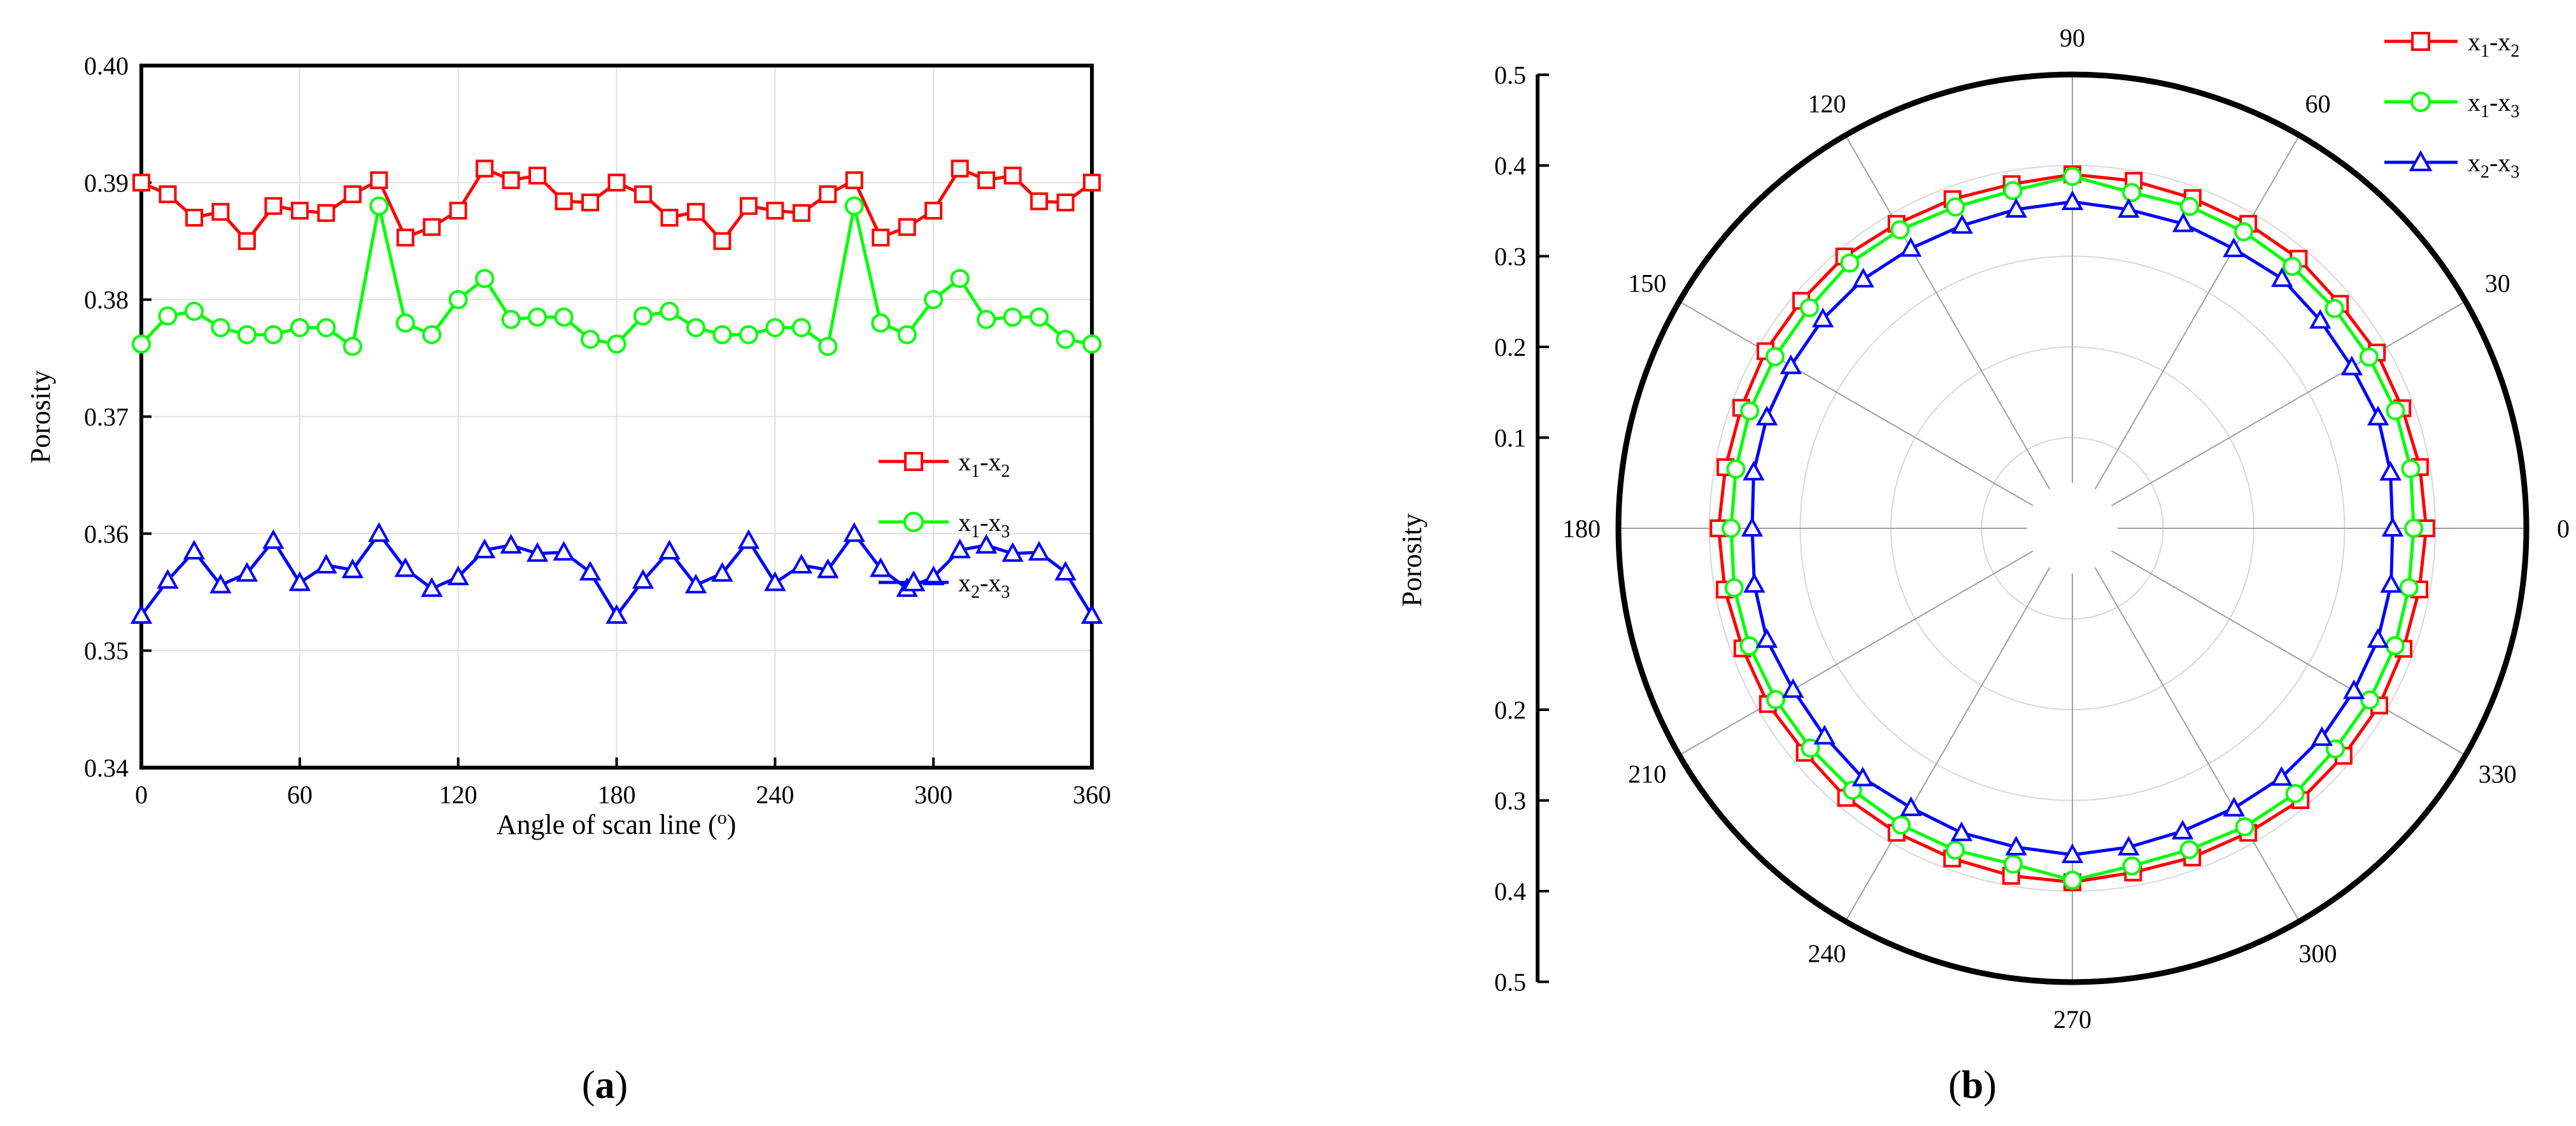  I want to click on y-tick-label: 0.35, so click(106, 651).